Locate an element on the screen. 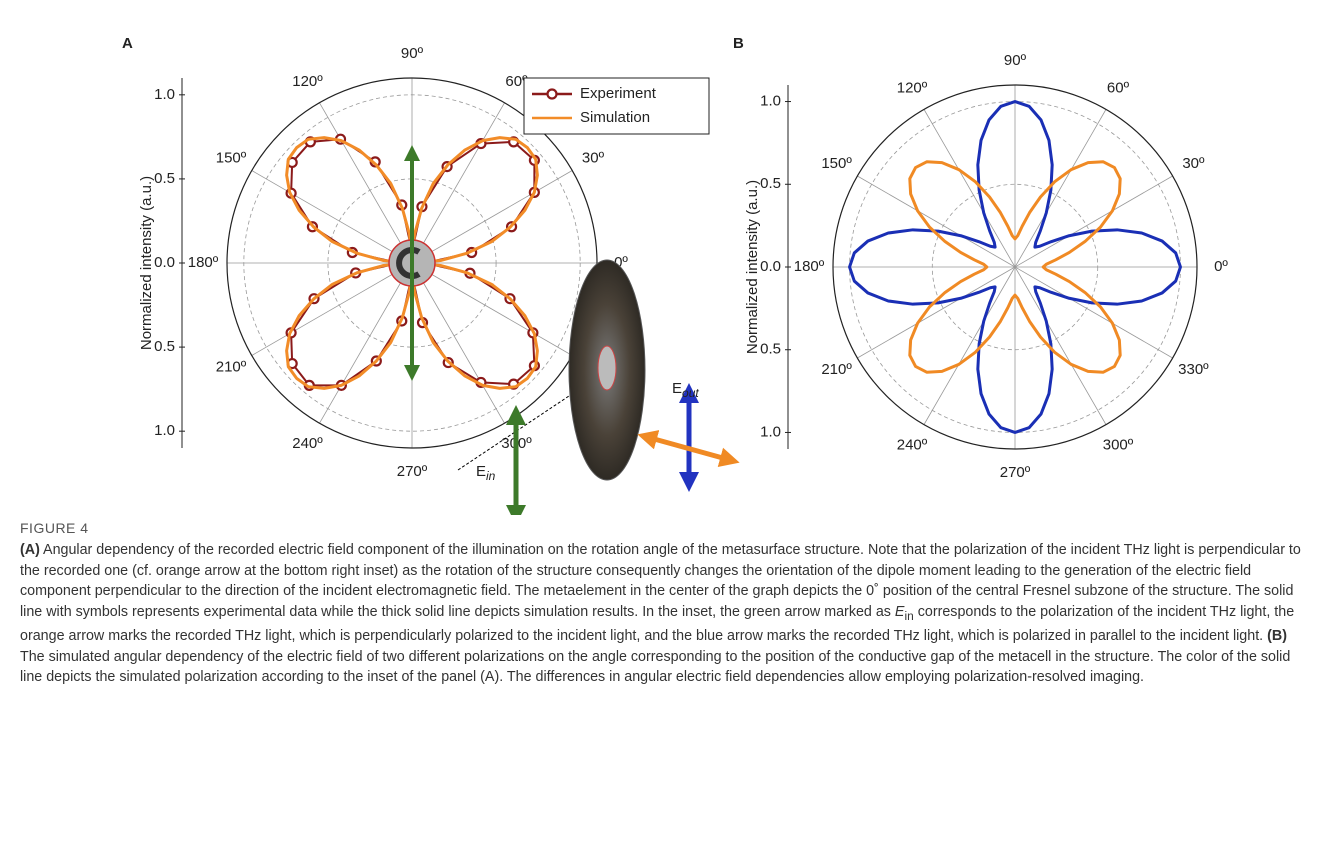 Image resolution: width=1330 pixels, height=867 pixels. e-in-label: Ein is located at coordinates (486, 473).